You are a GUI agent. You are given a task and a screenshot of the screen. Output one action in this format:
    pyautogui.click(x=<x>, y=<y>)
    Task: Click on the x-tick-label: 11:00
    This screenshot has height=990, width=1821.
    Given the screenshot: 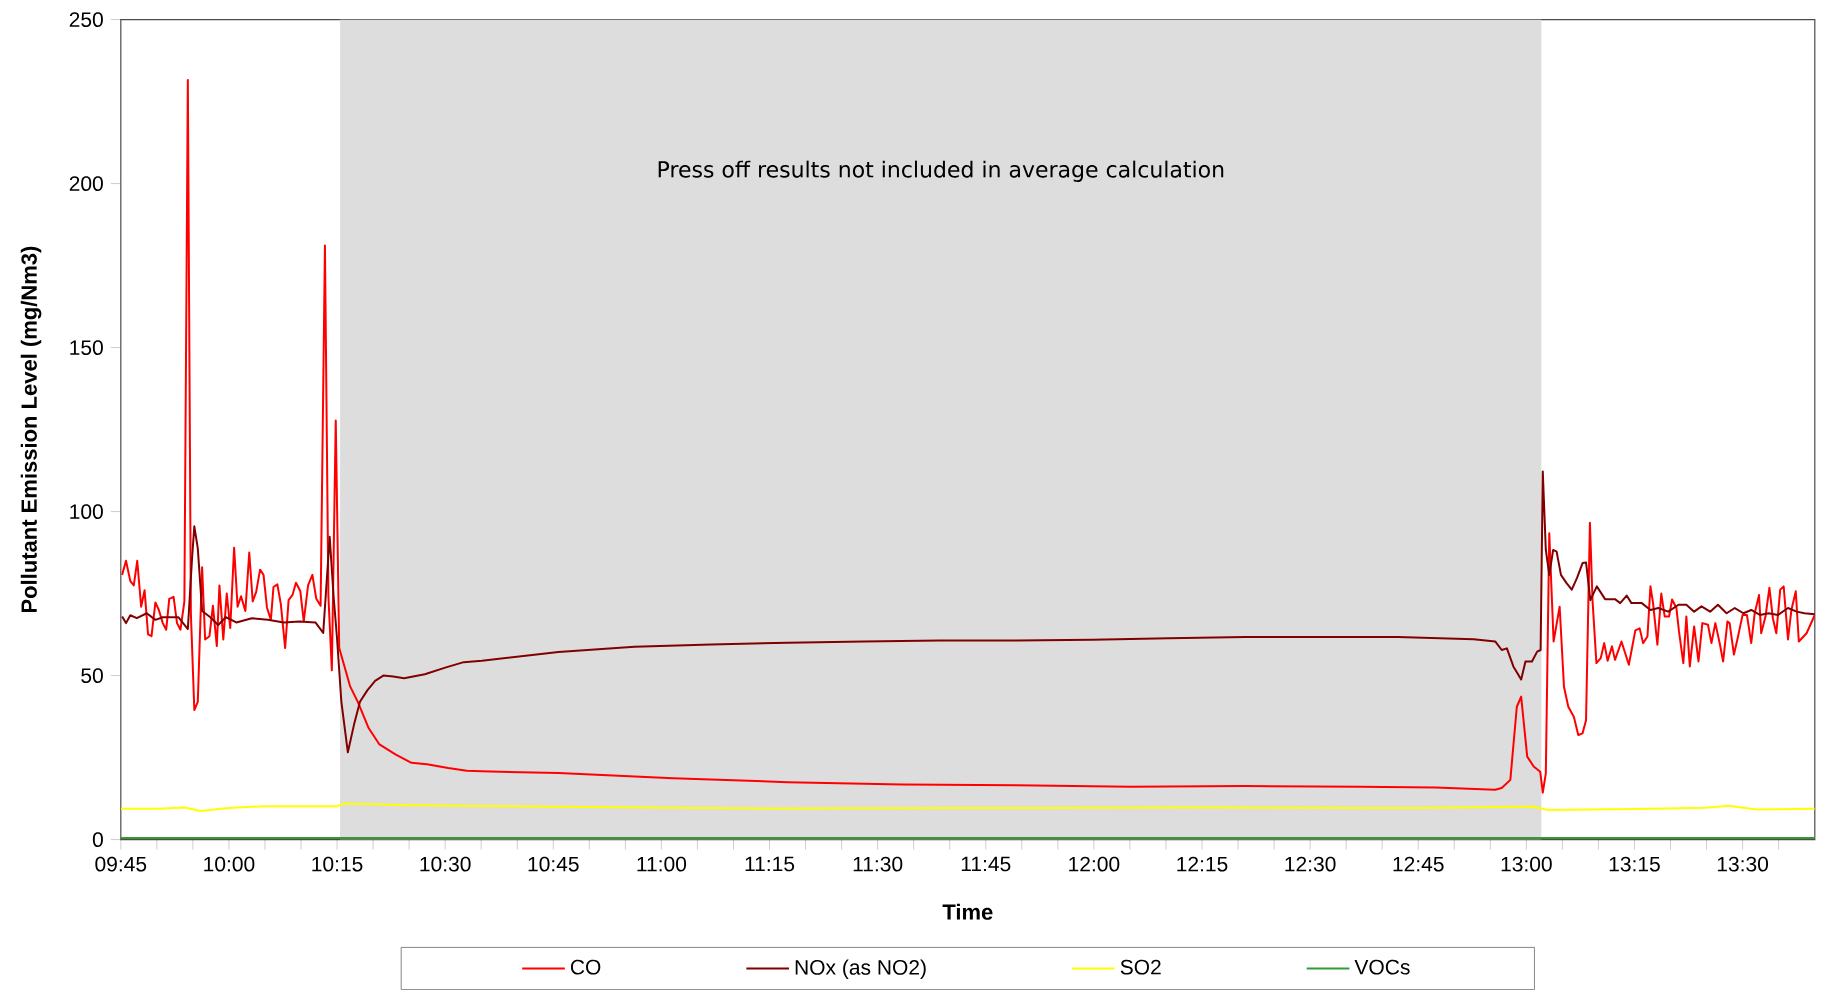 What is the action you would take?
    pyautogui.click(x=662, y=864)
    